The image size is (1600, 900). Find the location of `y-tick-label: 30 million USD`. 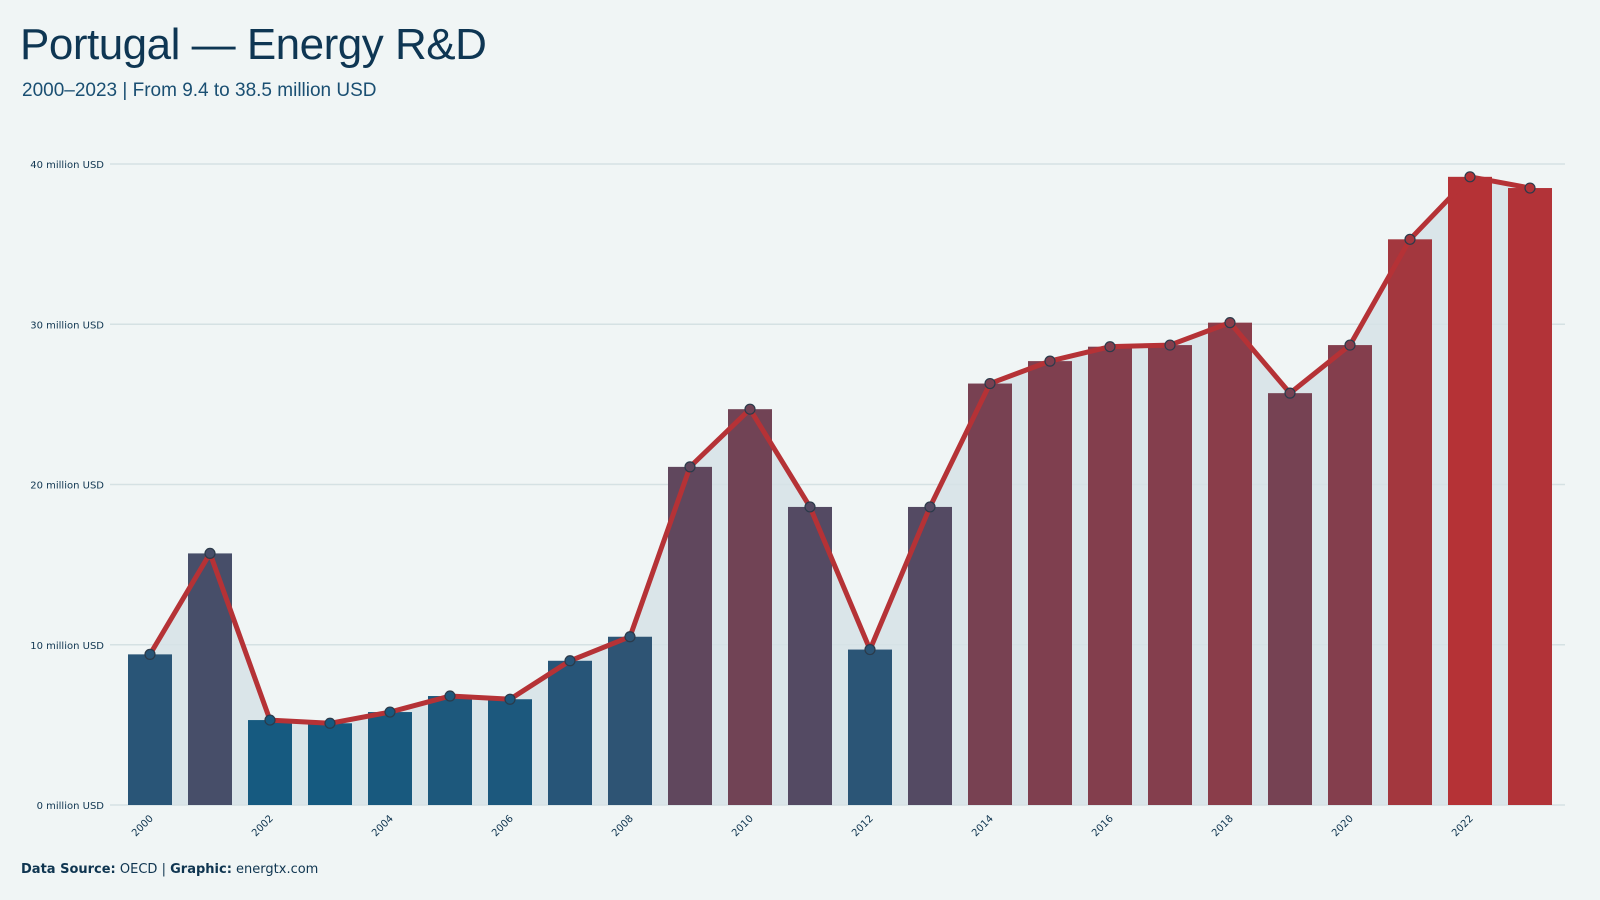

y-tick-label: 30 million USD is located at coordinates (67, 325).